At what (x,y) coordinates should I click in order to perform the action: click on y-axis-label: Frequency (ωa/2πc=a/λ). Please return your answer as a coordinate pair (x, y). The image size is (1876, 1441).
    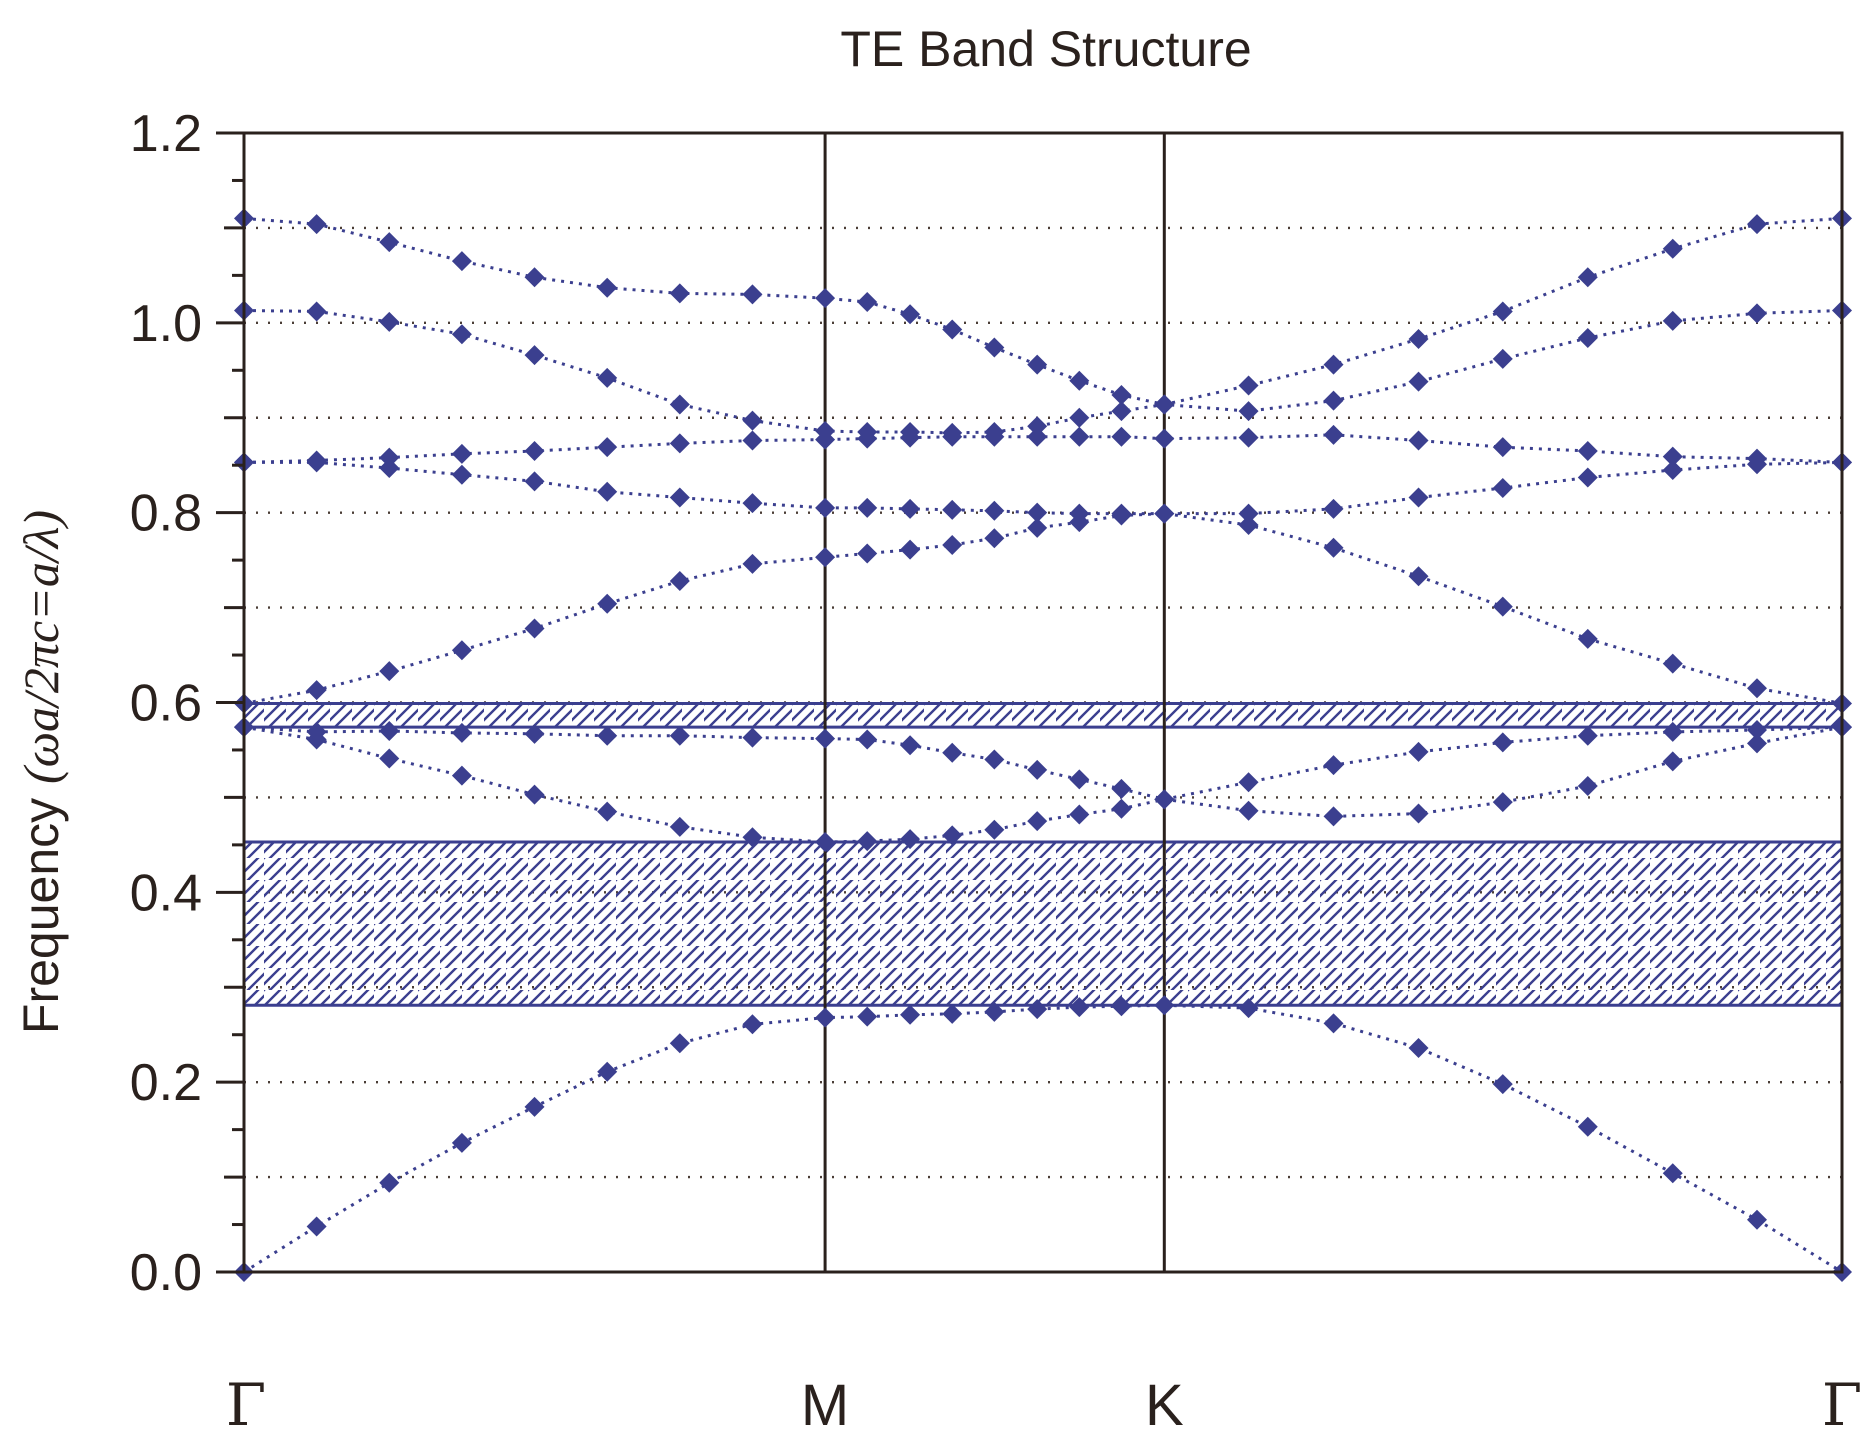
    Looking at the image, I should click on (41, 772).